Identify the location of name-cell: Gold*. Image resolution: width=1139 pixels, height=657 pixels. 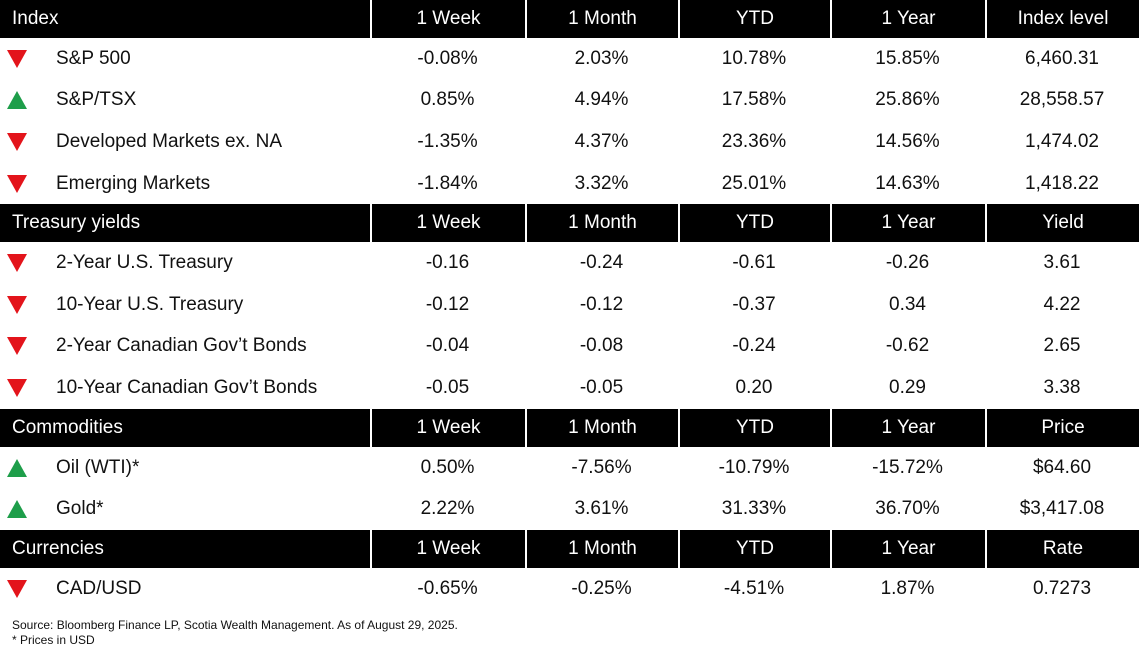
(185, 509).